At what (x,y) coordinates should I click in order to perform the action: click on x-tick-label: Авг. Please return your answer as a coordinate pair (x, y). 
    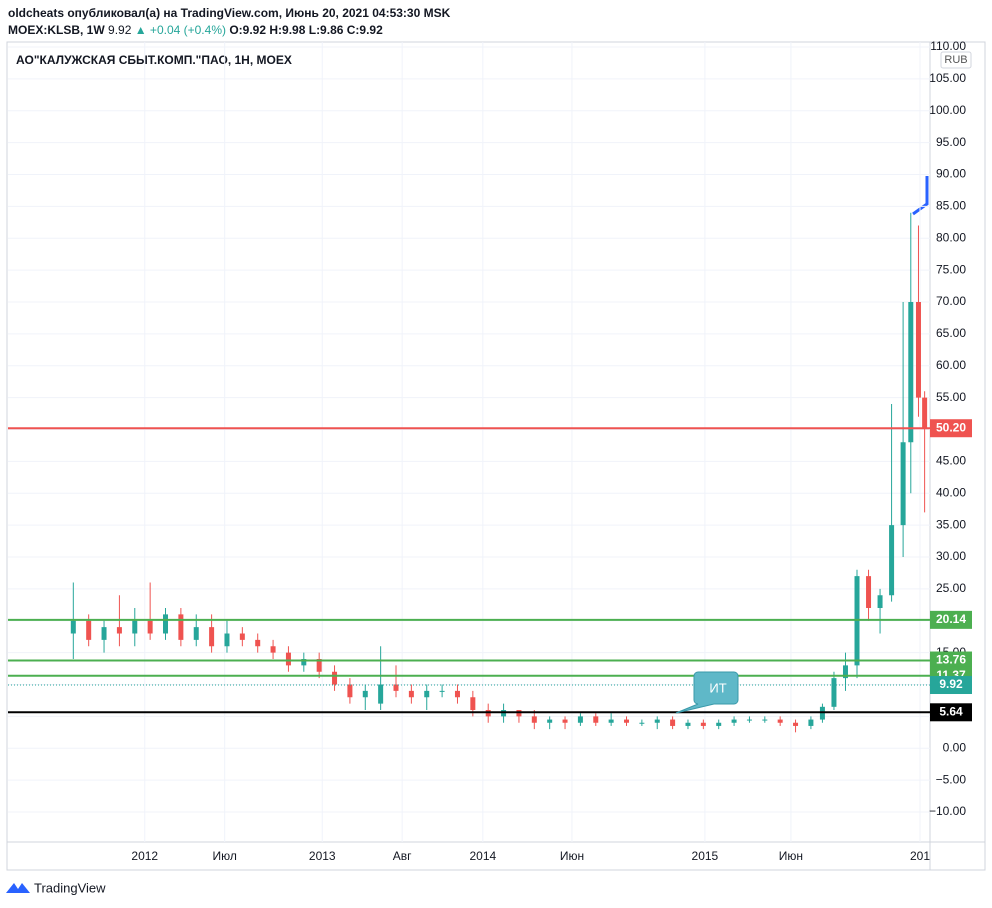
    Looking at the image, I should click on (402, 856).